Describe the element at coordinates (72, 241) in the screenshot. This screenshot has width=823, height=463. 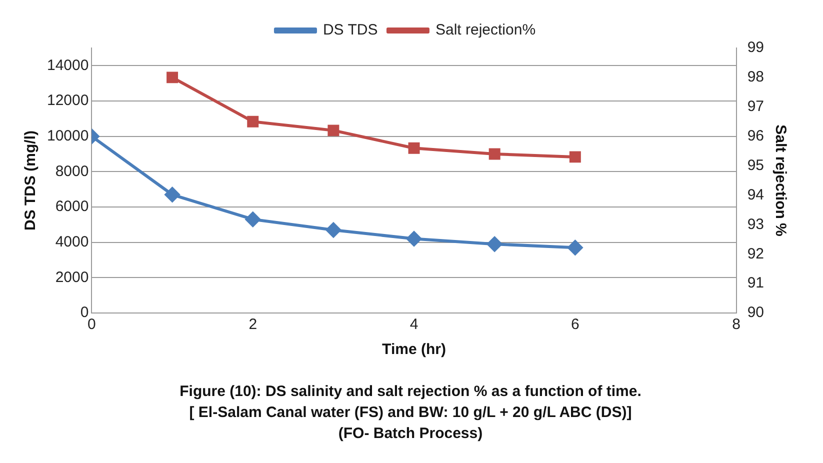
I see `y-tick-label: 4000` at that location.